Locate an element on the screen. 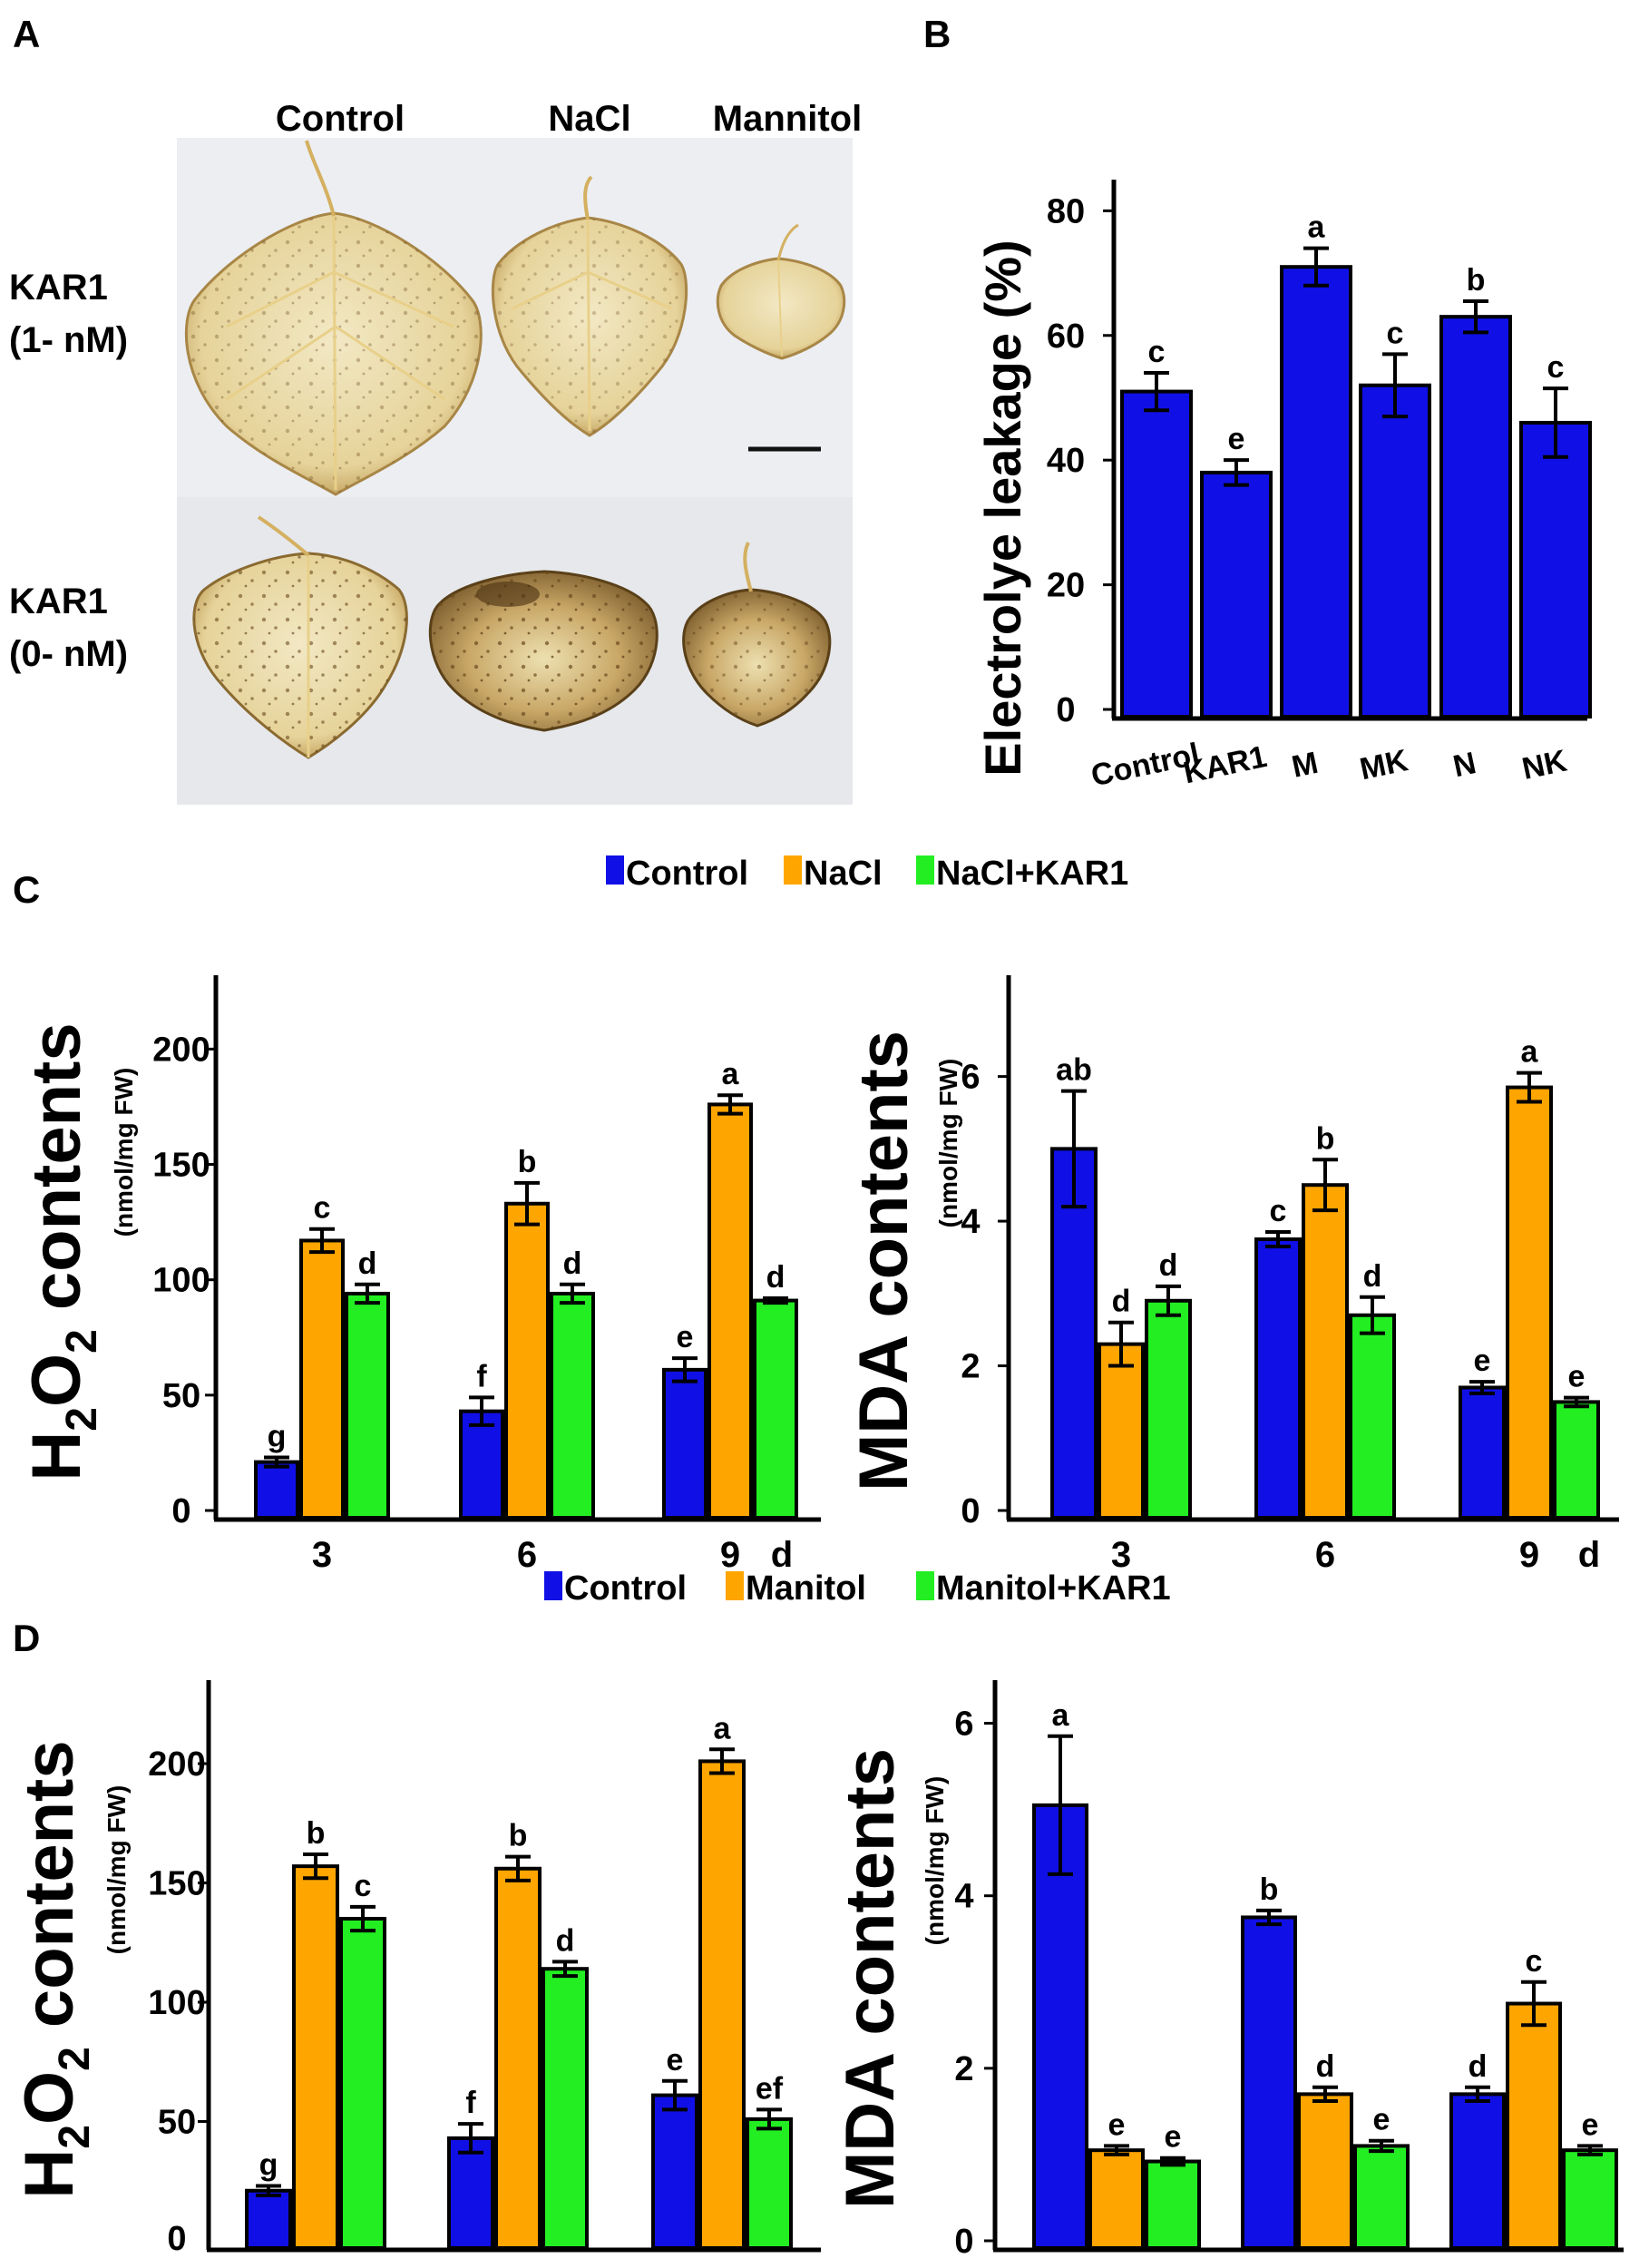 The height and width of the screenshot is (2268, 1649). c1-y-tick-label: 0 is located at coordinates (181, 1511).